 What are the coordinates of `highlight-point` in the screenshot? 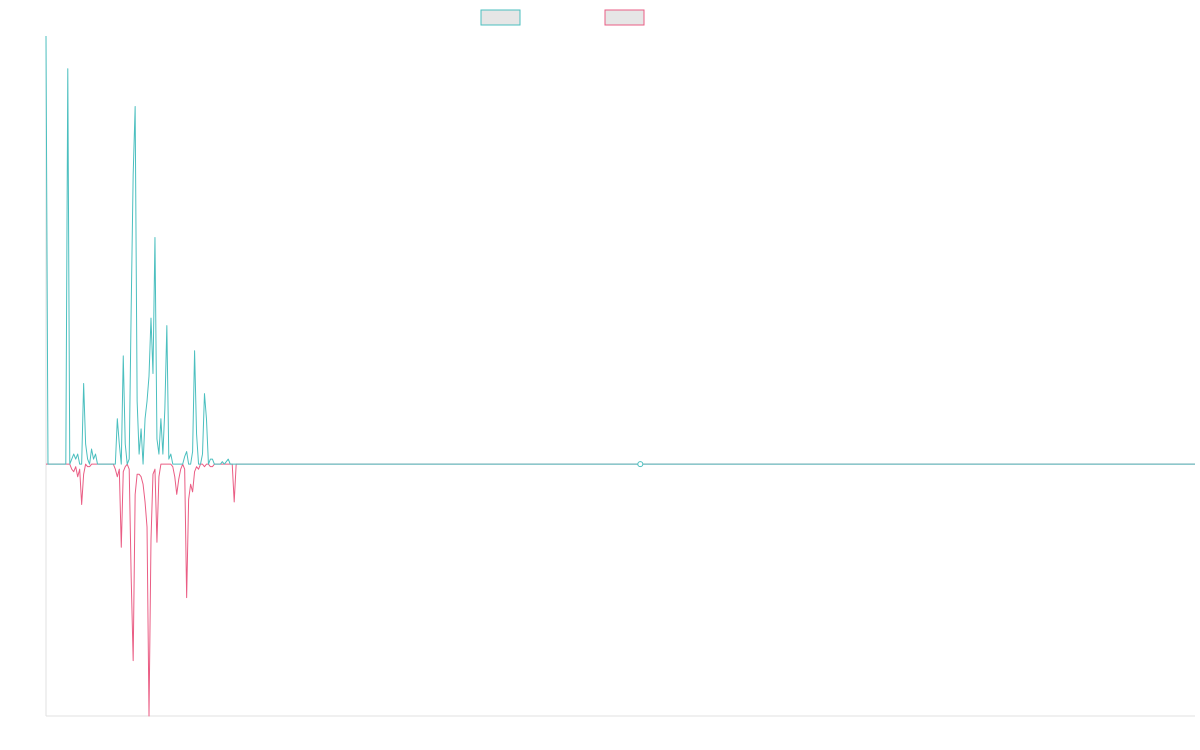 It's located at (640, 464).